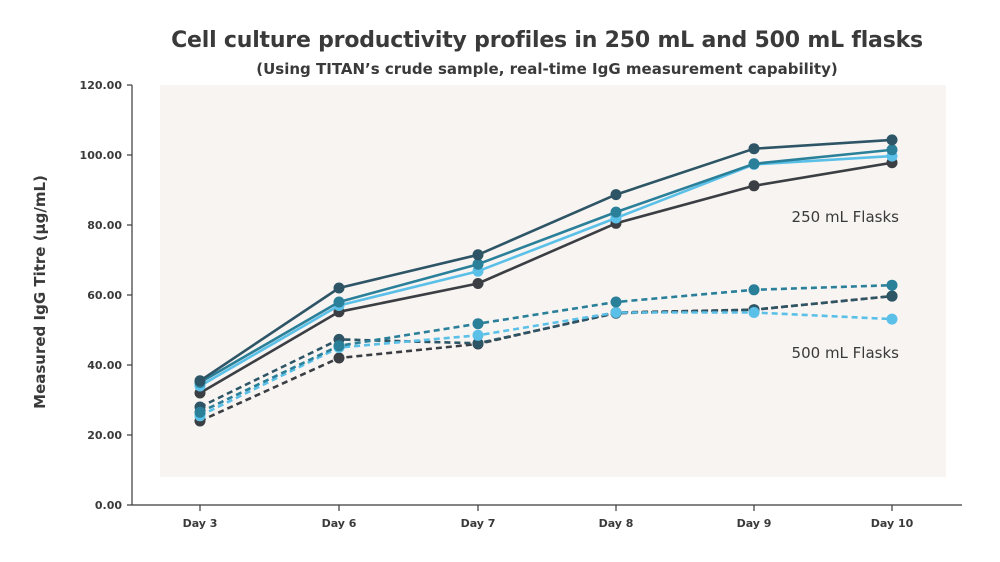 This screenshot has width=1000, height=562. Describe the element at coordinates (104, 225) in the screenshot. I see `y-tick-label: 80.00` at that location.